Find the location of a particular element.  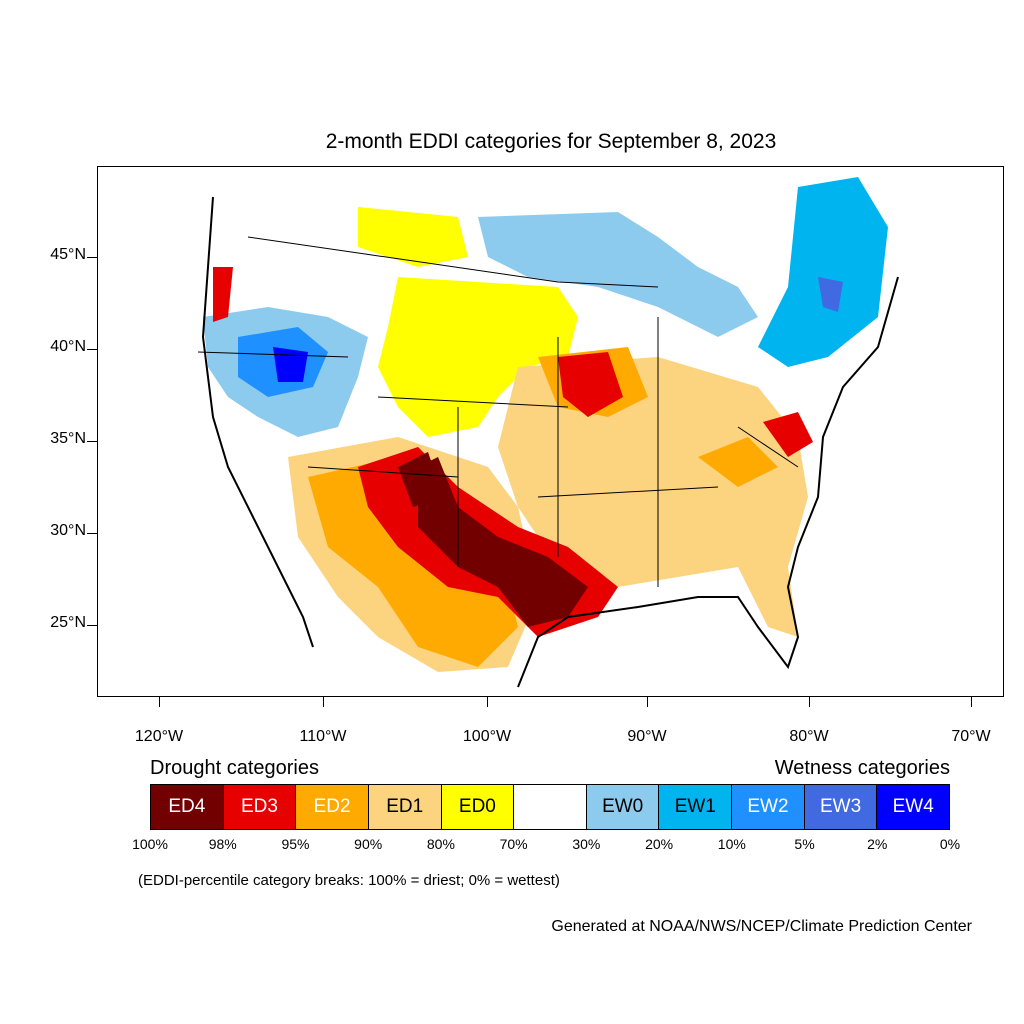

very-wet-core is located at coordinates (290, 364).